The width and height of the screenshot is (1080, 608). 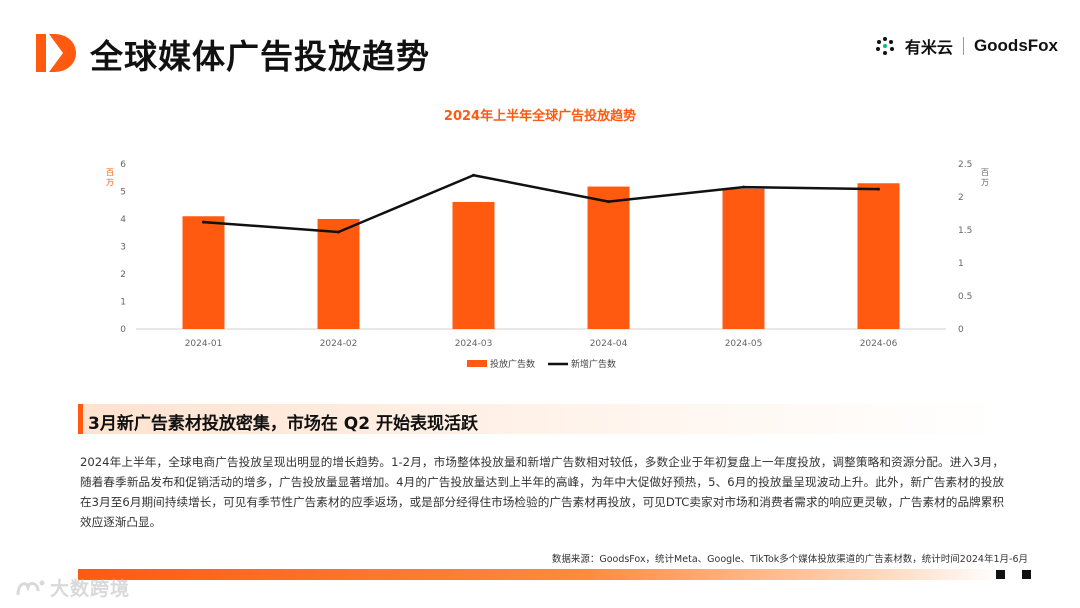 What do you see at coordinates (965, 165) in the screenshot?
I see `right-tick-label: 2.5` at bounding box center [965, 165].